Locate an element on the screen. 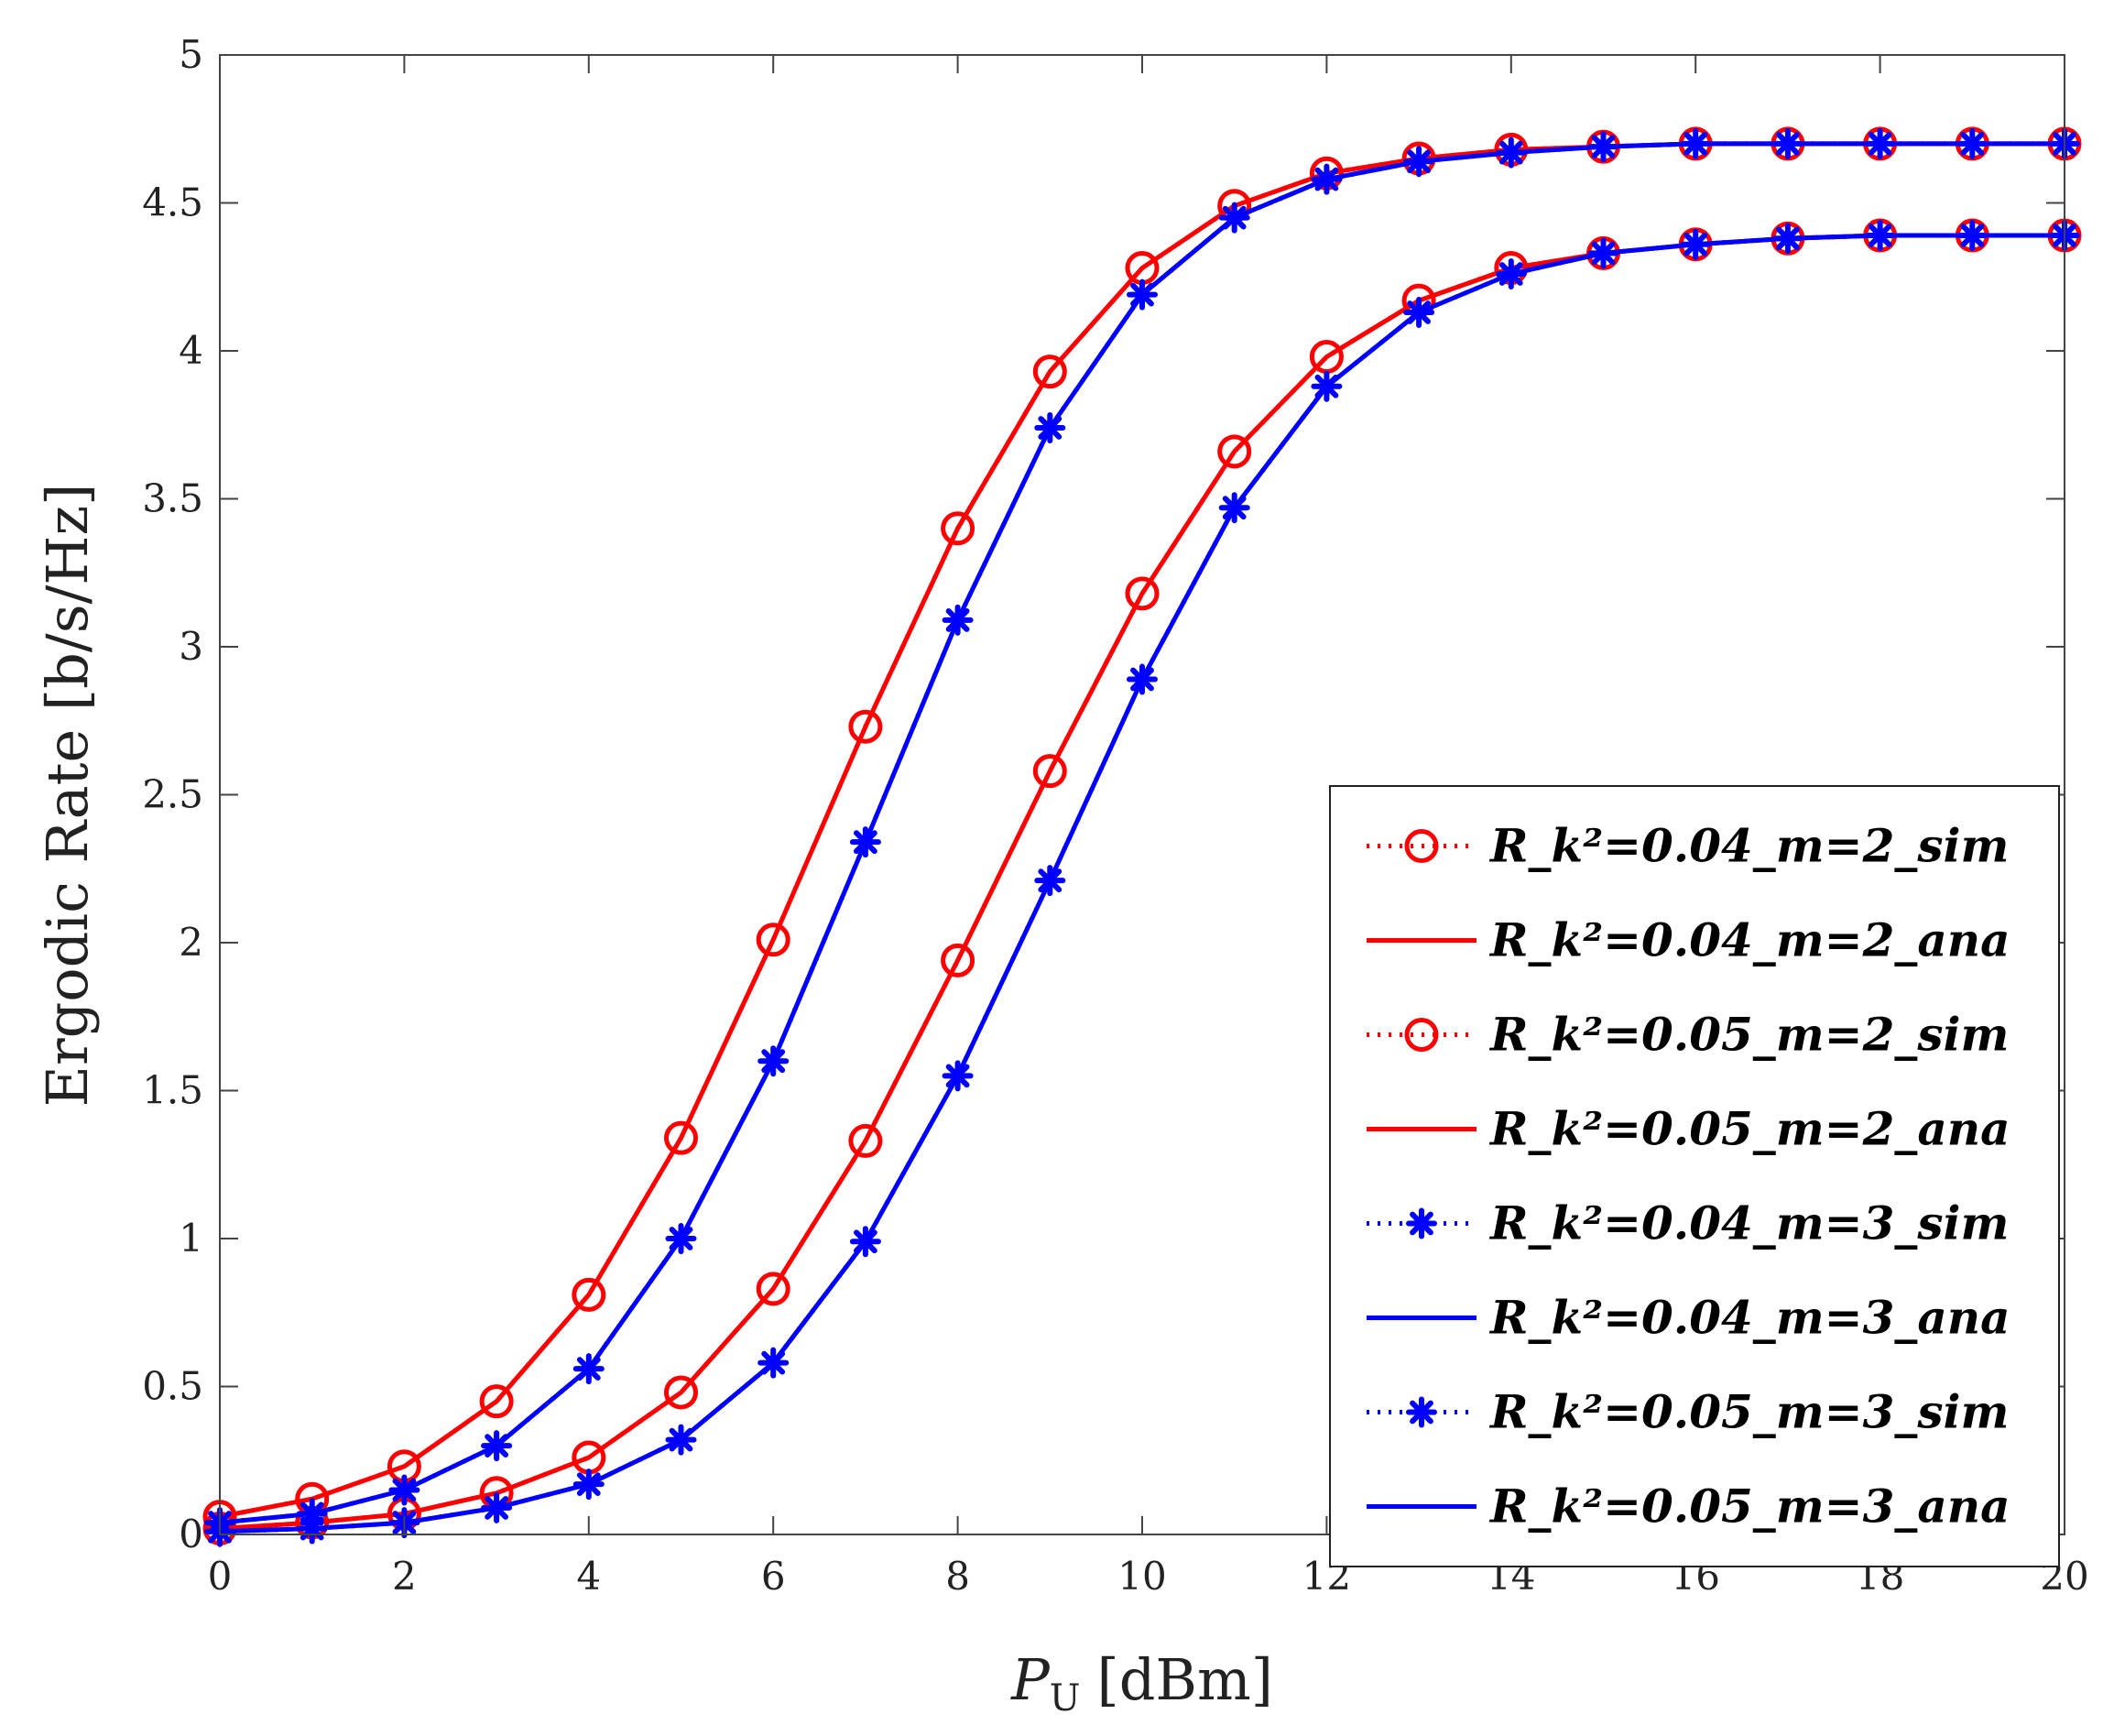 This screenshot has width=2103, height=1736. legend-entry: R_k²=0.05_m=2_ana is located at coordinates (1688, 1129).